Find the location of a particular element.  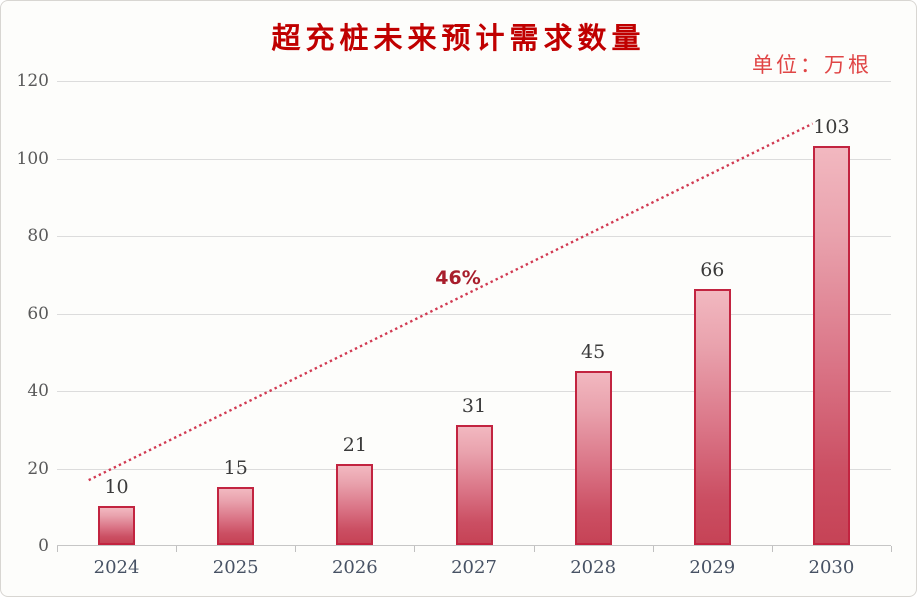

bar-value-label: 31 is located at coordinates (474, 406).